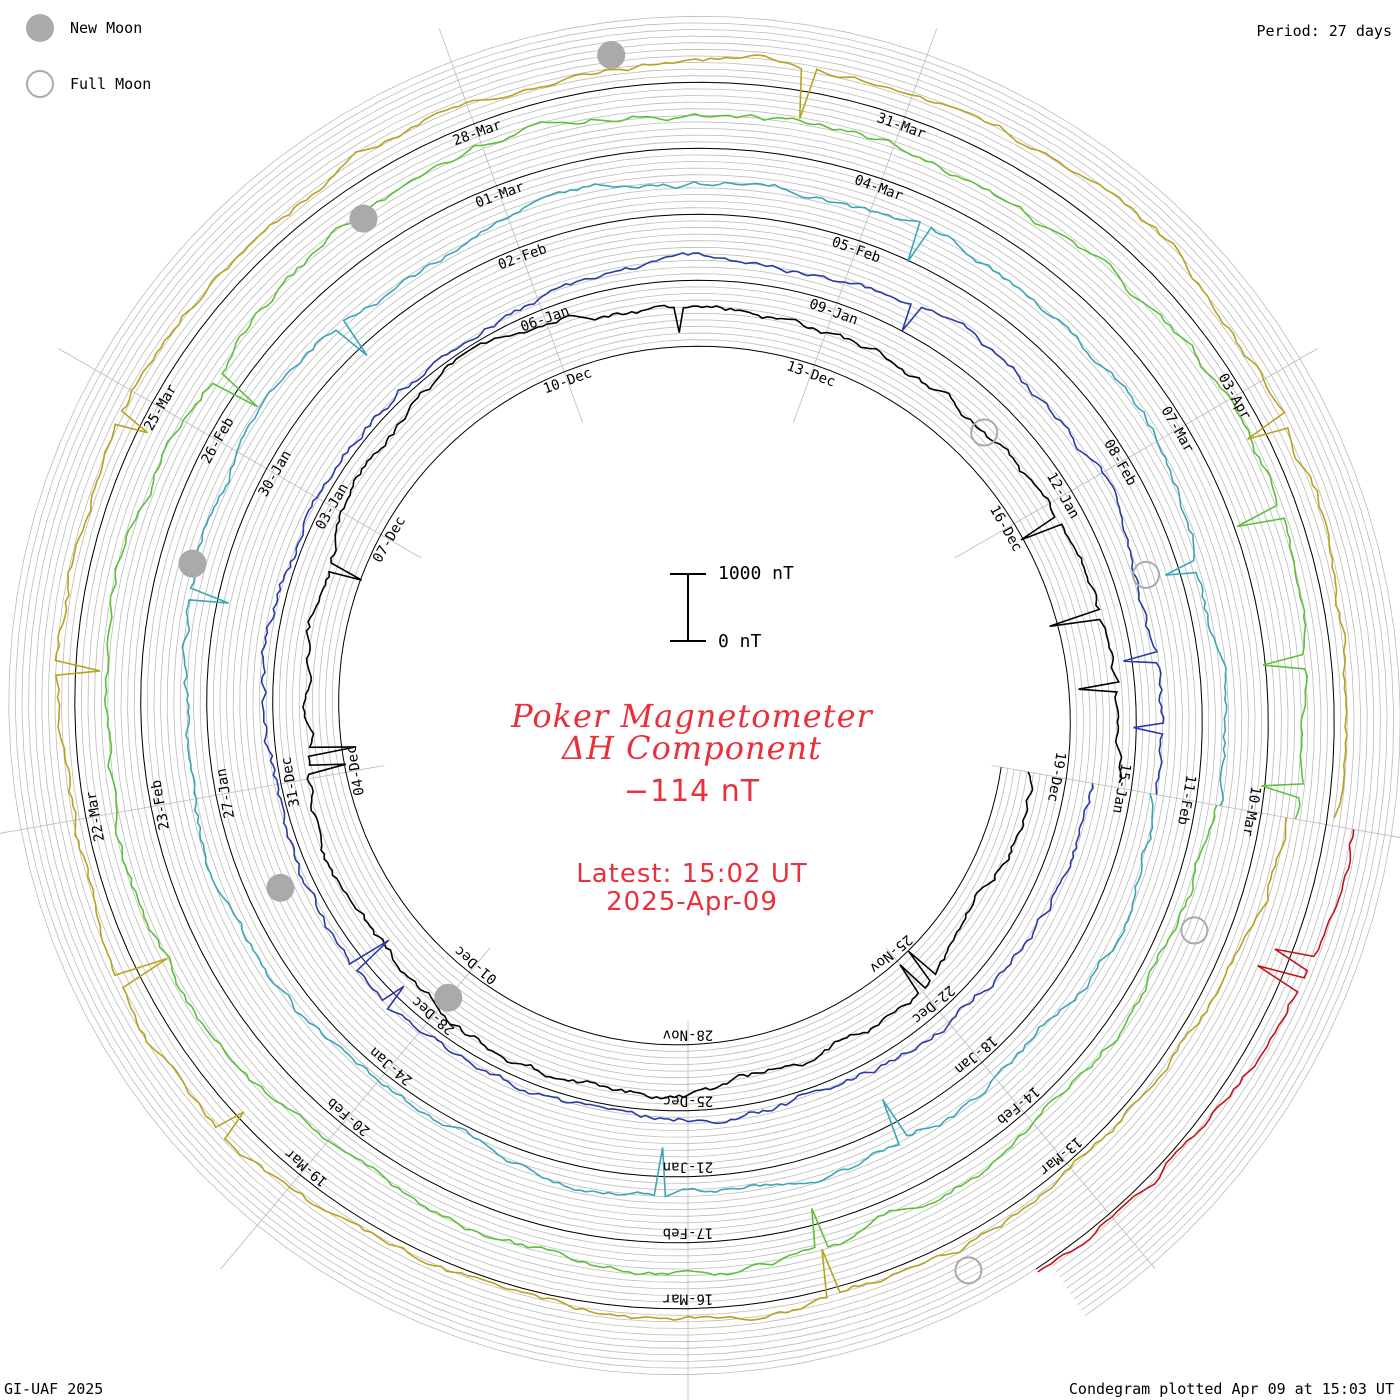 This screenshot has width=1400, height=1400. I want to click on date-label: 21-Jan, so click(688, 1167).